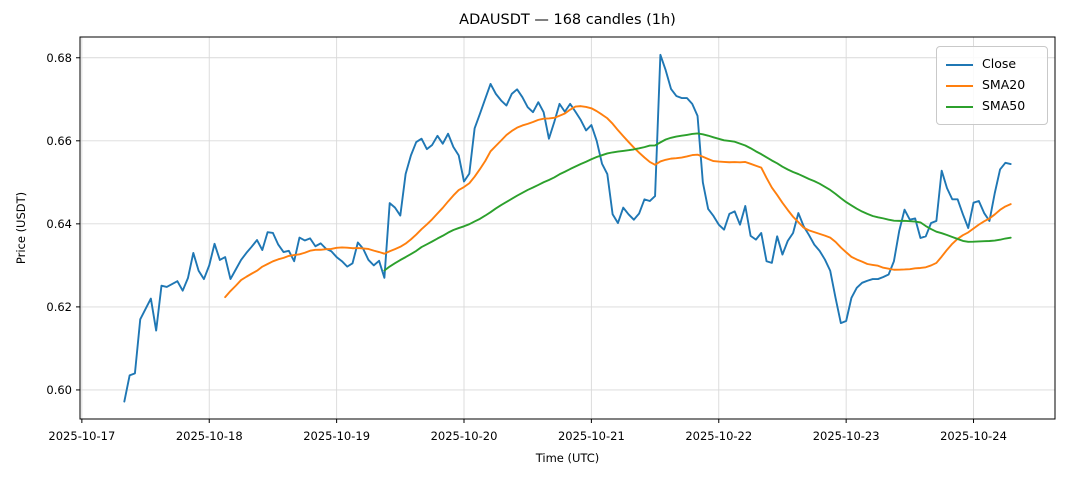 The width and height of the screenshot is (1068, 481). I want to click on legend-entry-sma20: SMA20, so click(992, 85).